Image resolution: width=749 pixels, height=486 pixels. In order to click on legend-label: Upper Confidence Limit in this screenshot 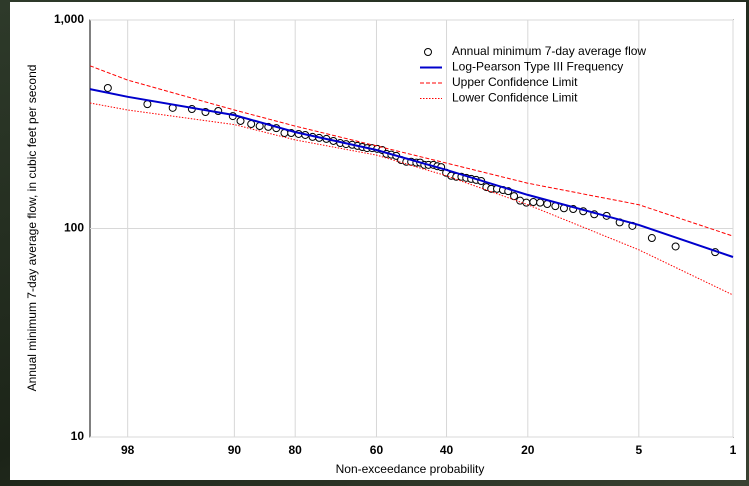, I will do `click(515, 82)`.